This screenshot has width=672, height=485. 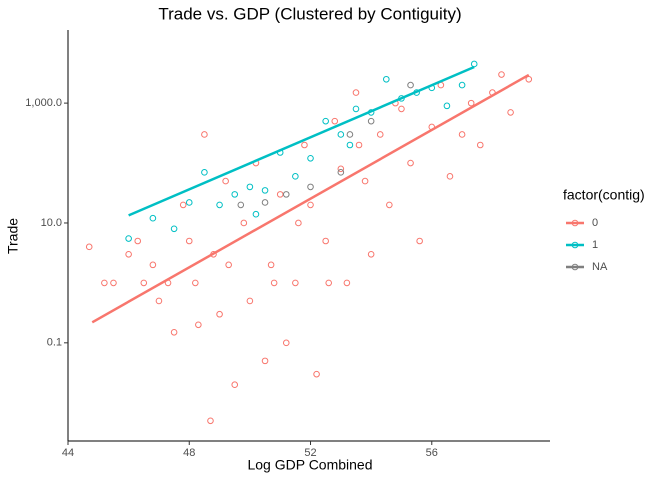 What do you see at coordinates (310, 453) in the screenshot?
I see `x-tick-label: 52` at bounding box center [310, 453].